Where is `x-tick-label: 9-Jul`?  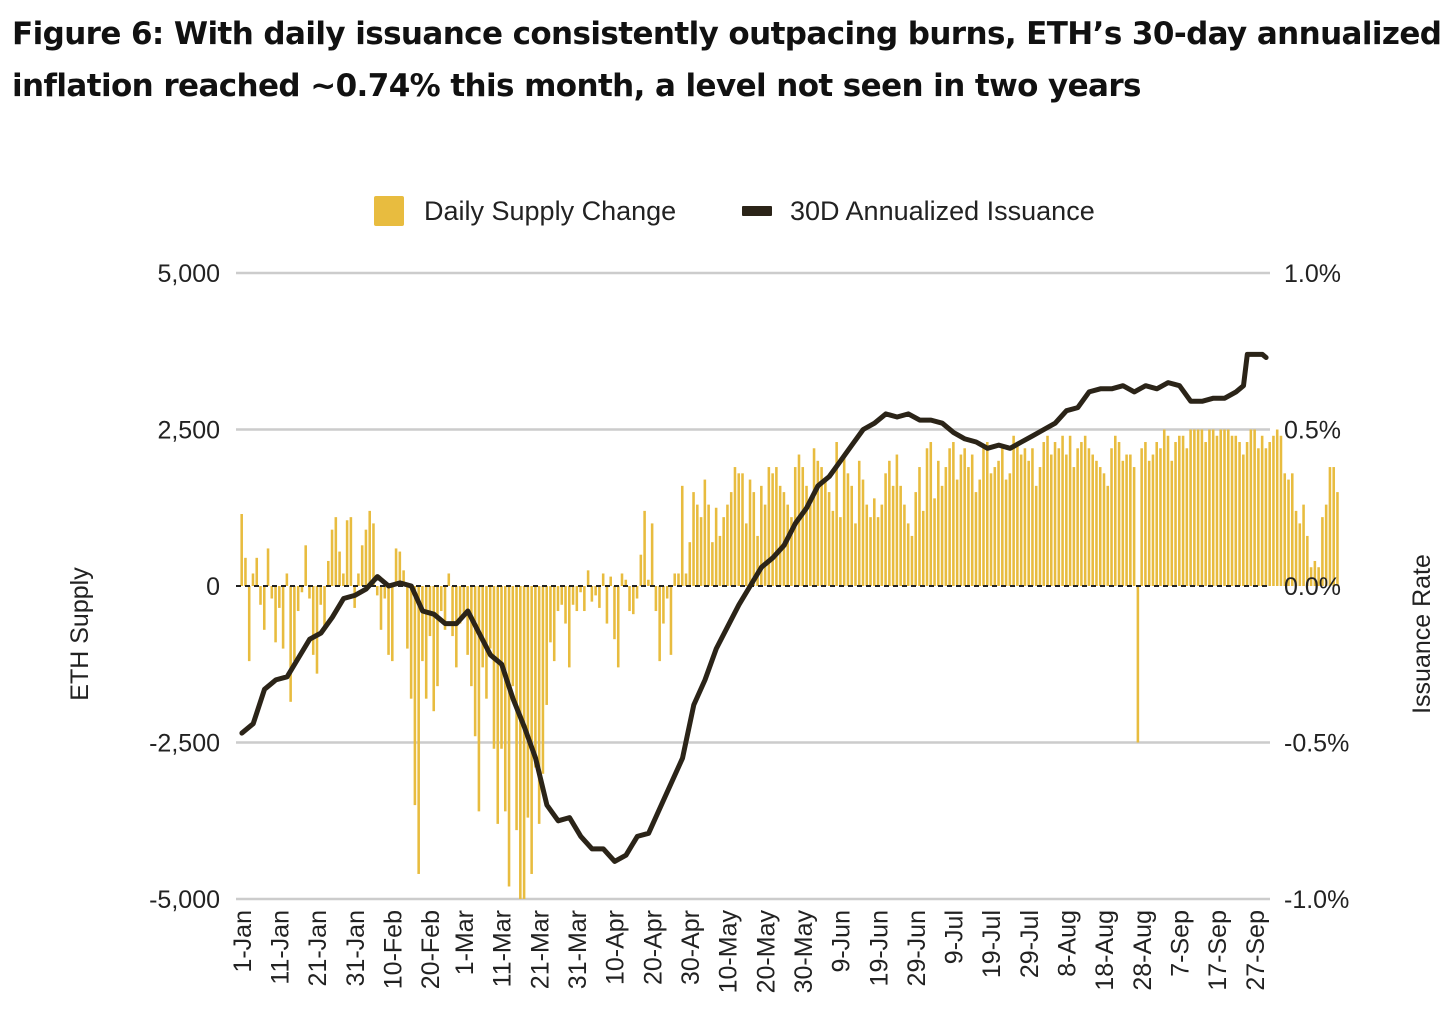 x-tick-label: 9-Jul is located at coordinates (955, 937).